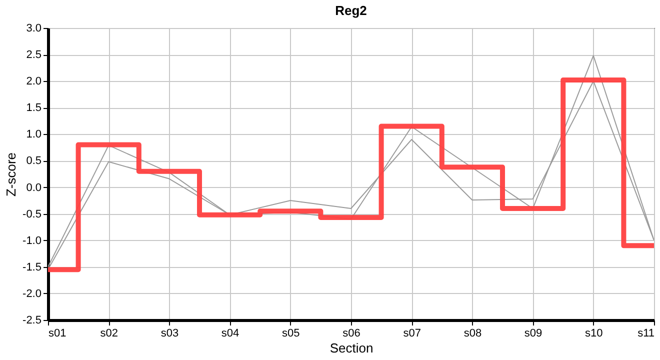  I want to click on x-tick-label: s09, so click(533, 334).